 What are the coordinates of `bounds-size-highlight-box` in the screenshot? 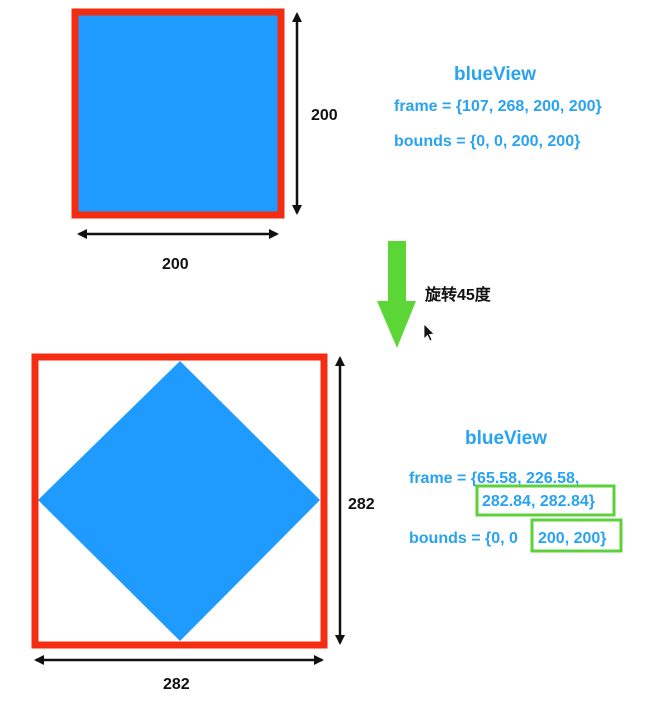 It's located at (576, 535).